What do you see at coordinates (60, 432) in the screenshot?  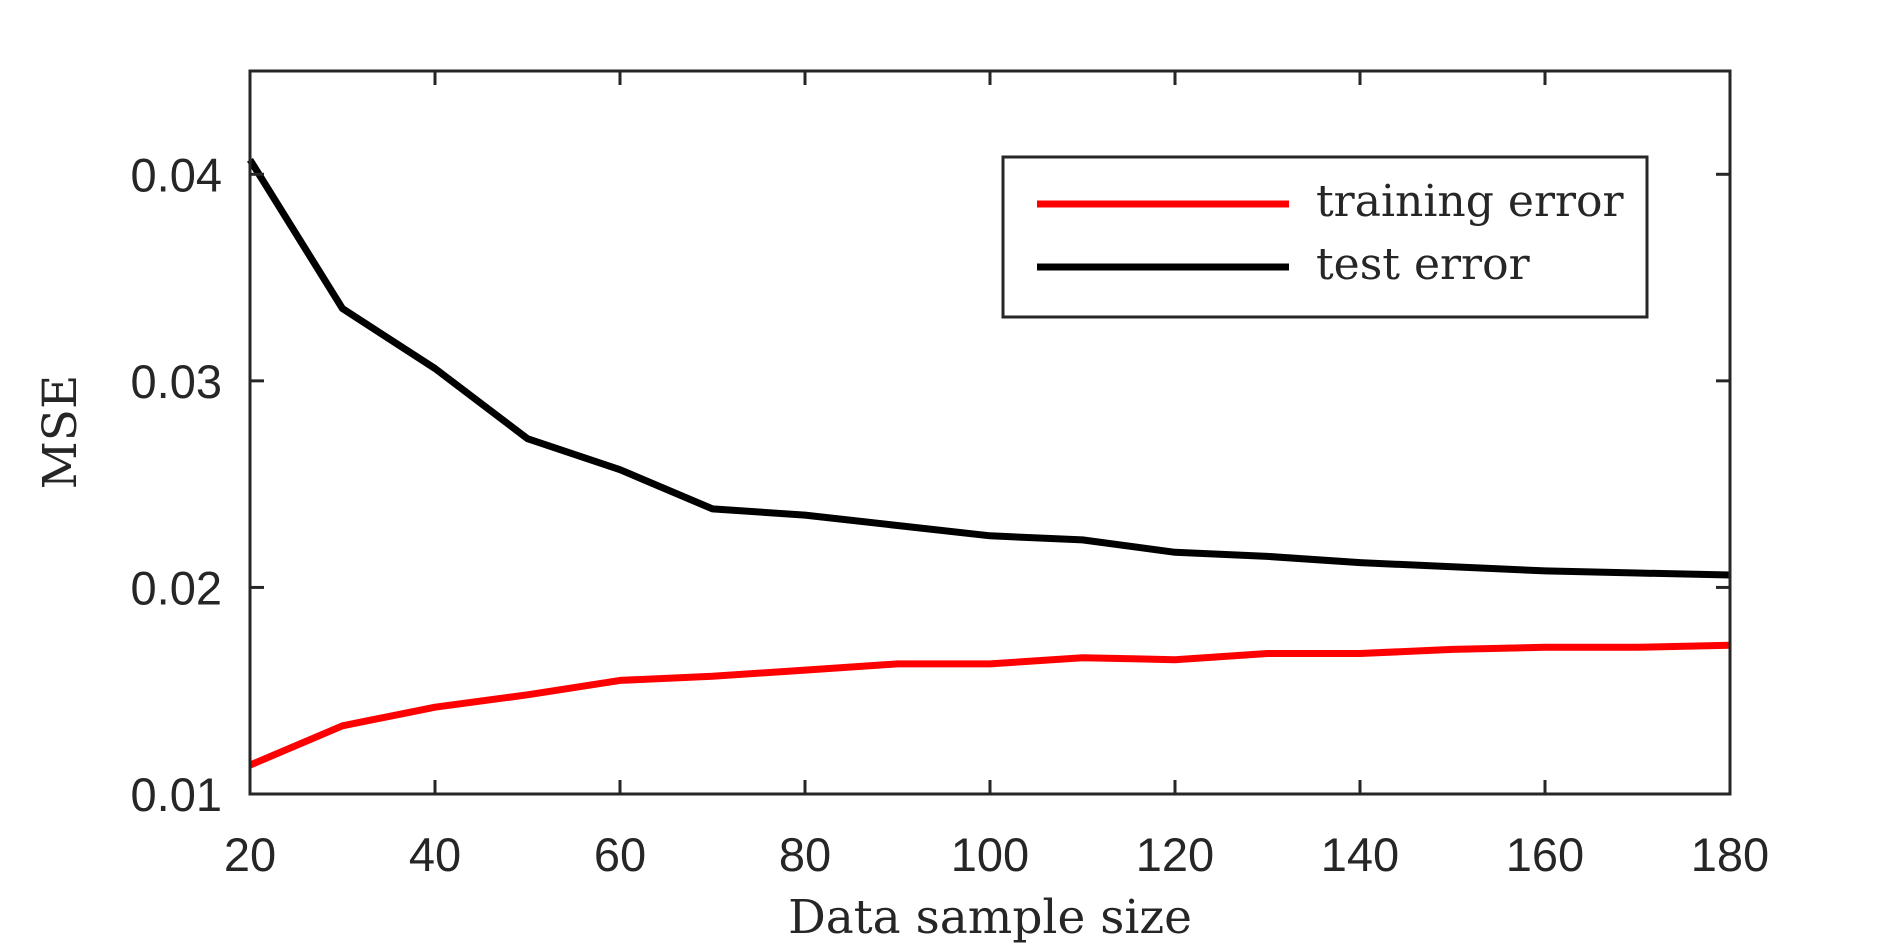 I see `y-axis-title: MSE` at bounding box center [60, 432].